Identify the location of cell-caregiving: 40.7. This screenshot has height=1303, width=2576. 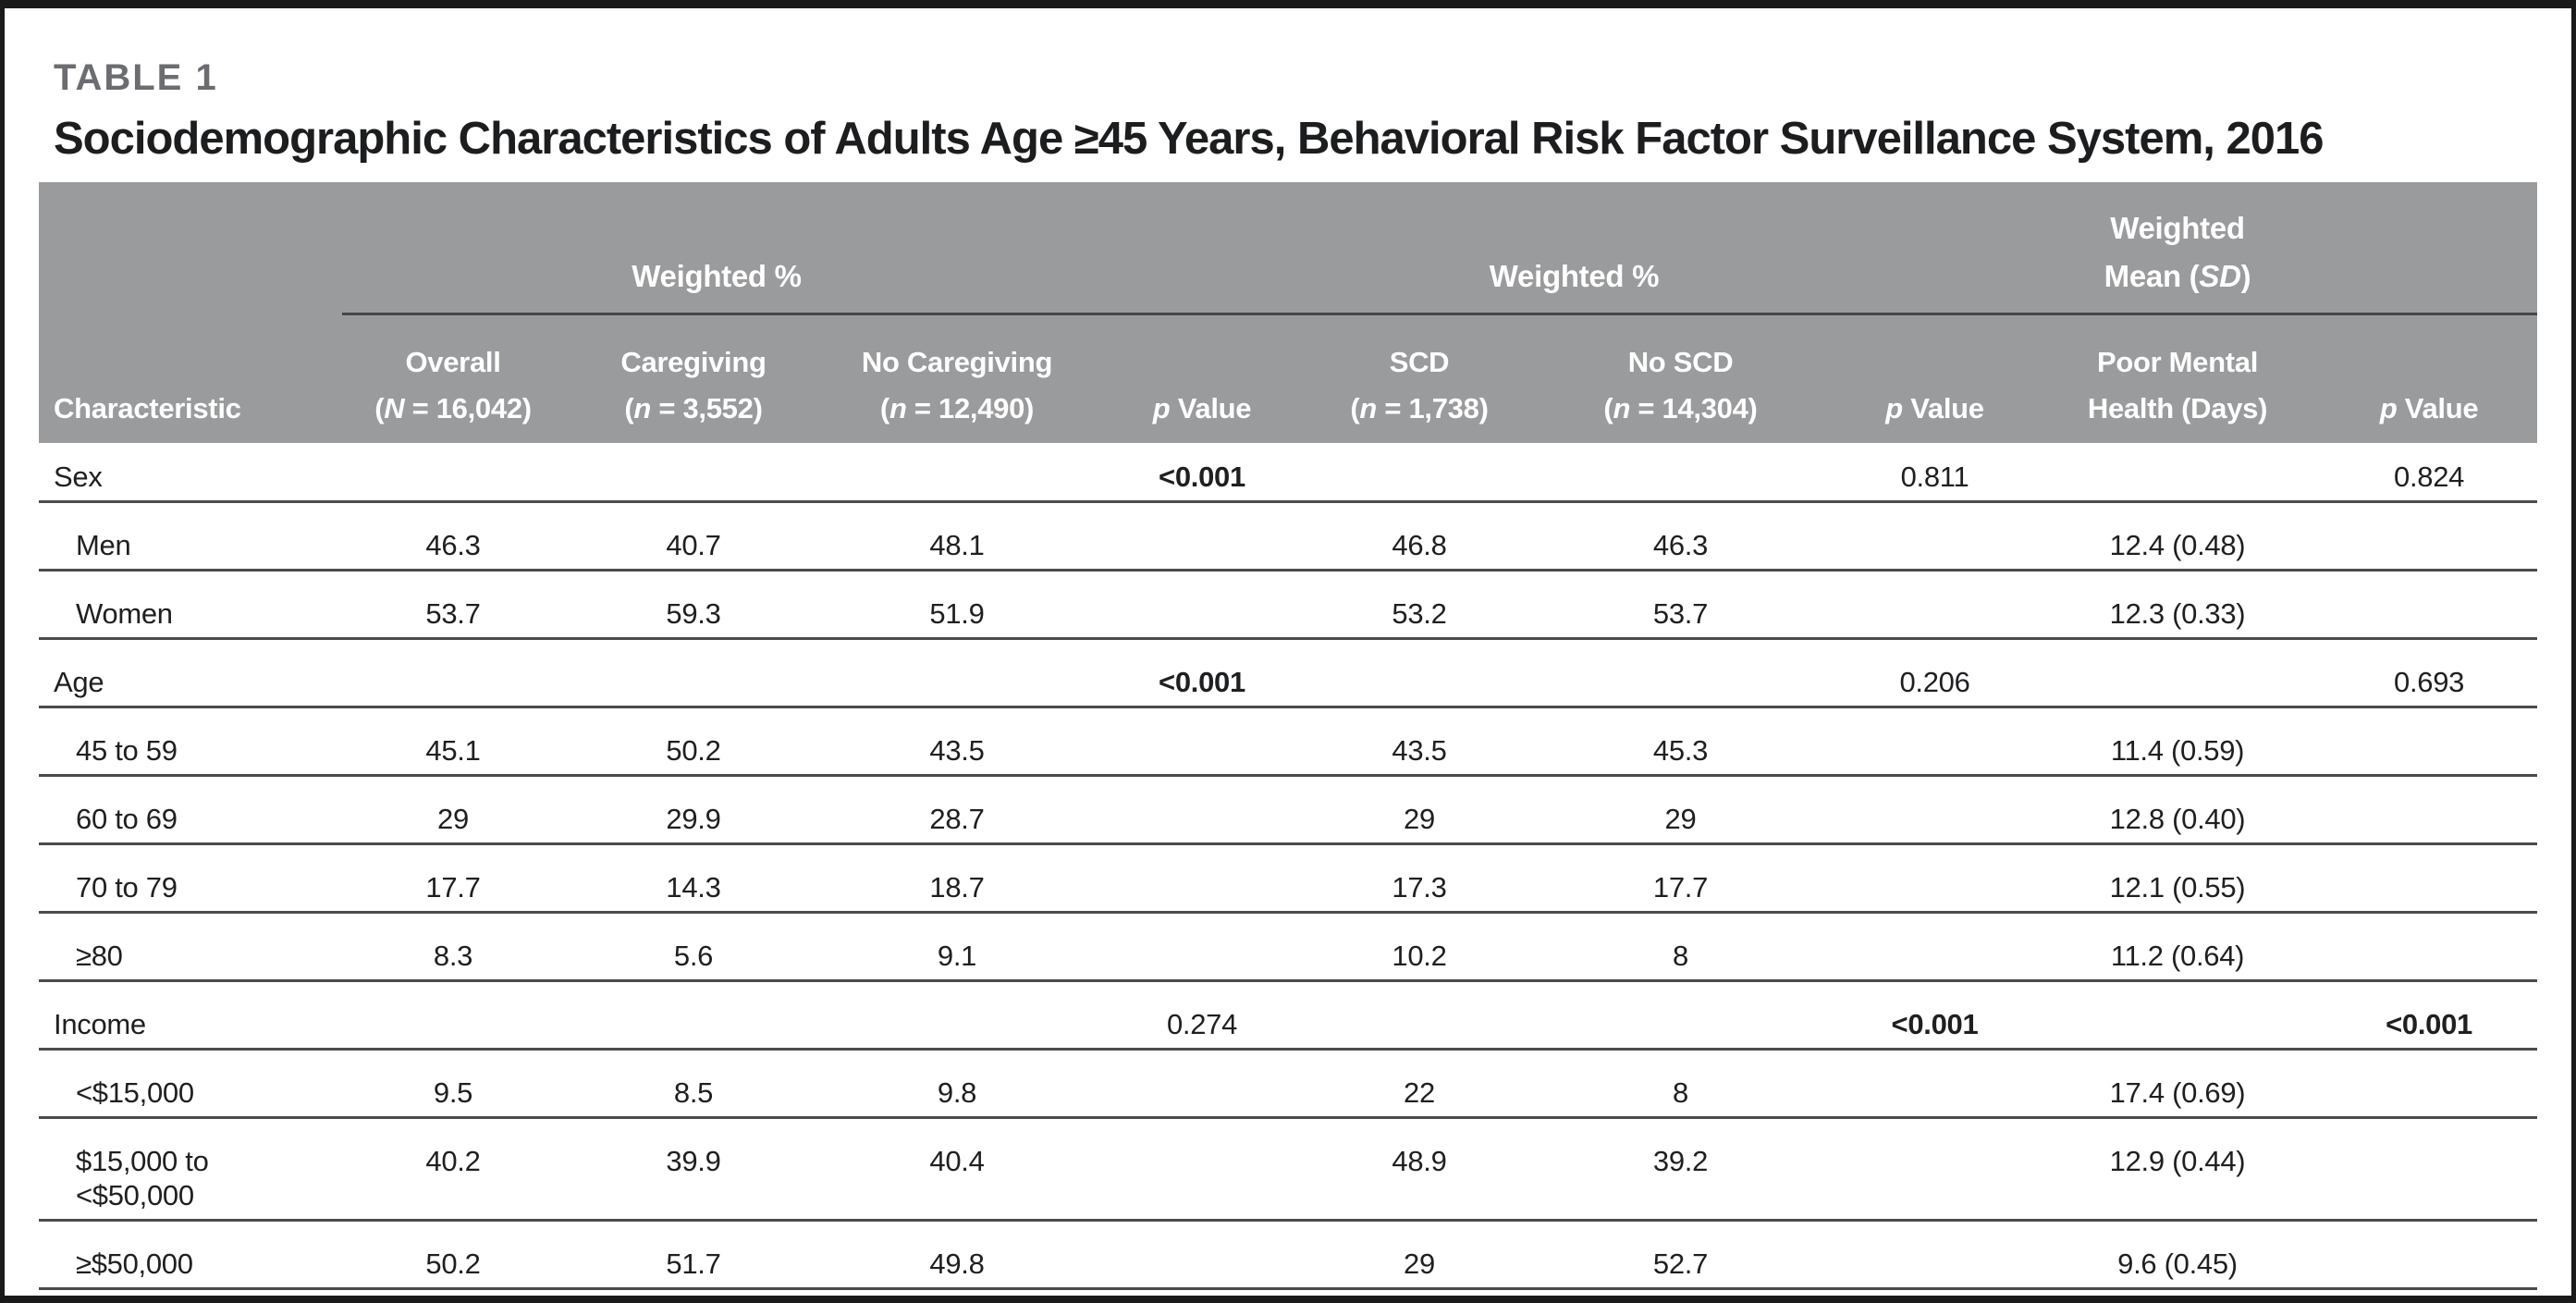
(693, 545).